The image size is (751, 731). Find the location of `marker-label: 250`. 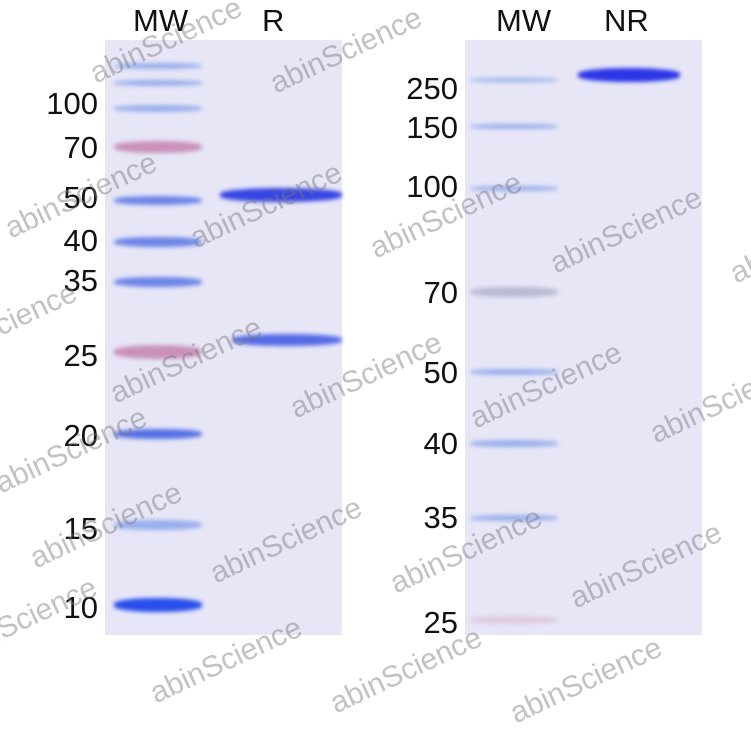

marker-label: 250 is located at coordinates (432, 88).